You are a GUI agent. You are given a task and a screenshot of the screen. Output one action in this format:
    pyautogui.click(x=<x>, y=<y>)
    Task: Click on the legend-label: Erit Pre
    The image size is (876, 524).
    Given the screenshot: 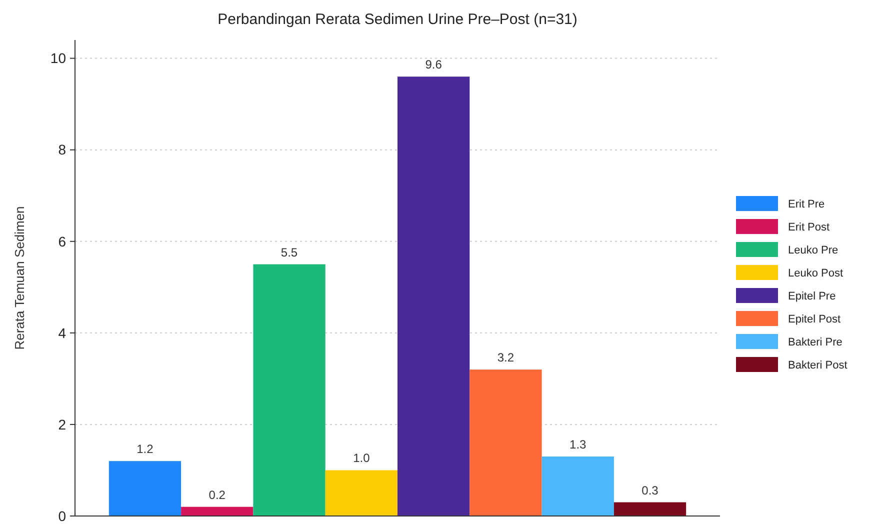 What is the action you would take?
    pyautogui.click(x=806, y=204)
    